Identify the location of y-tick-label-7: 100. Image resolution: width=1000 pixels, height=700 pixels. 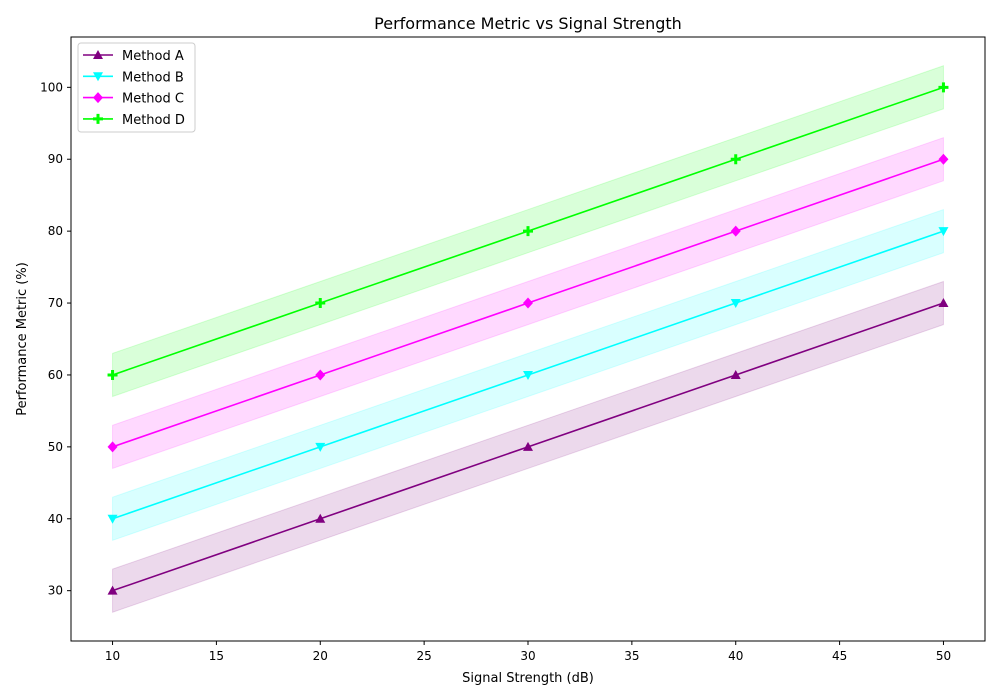
(51, 87).